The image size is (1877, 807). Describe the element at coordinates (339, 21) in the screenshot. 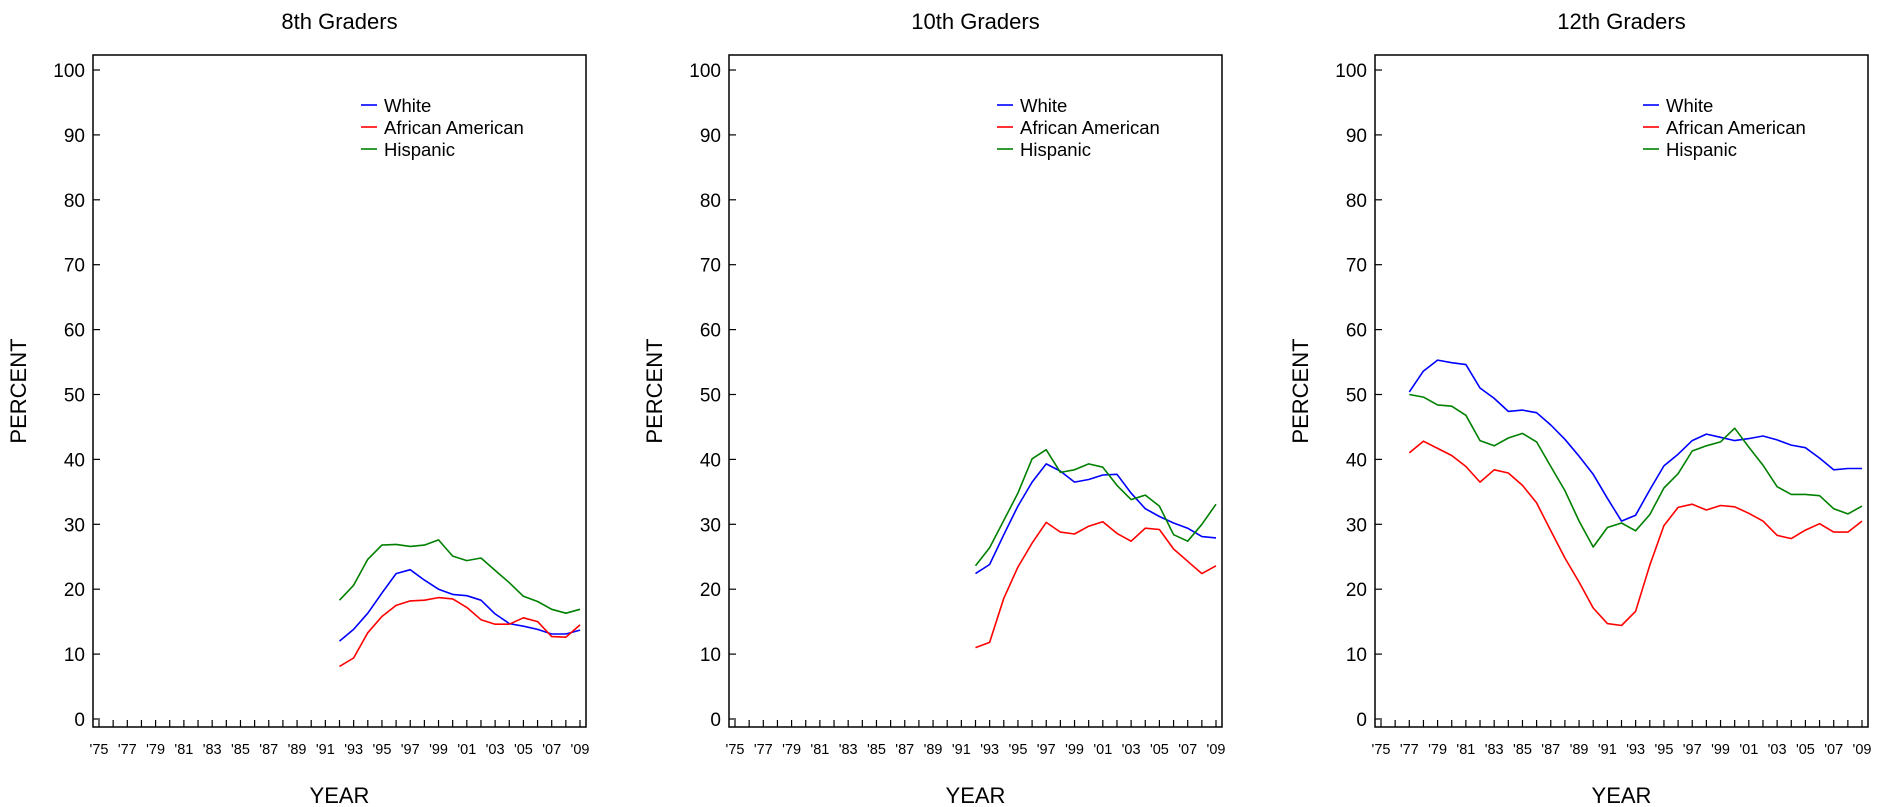

I see `chart-title: 8th Graders` at that location.